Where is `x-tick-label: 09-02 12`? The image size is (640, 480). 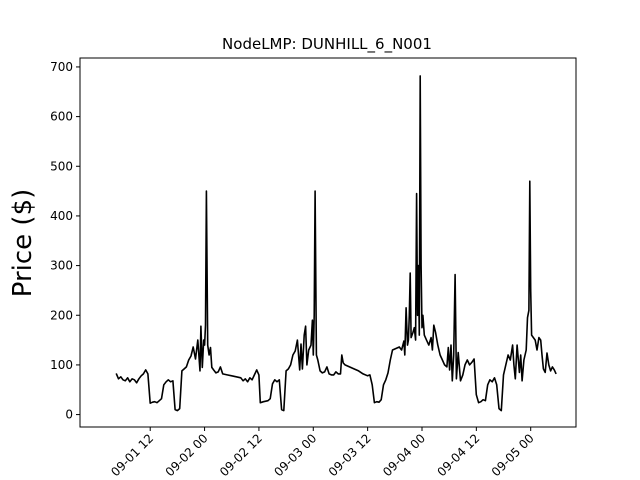
x-tick-label: 09-02 12 is located at coordinates (241, 455).